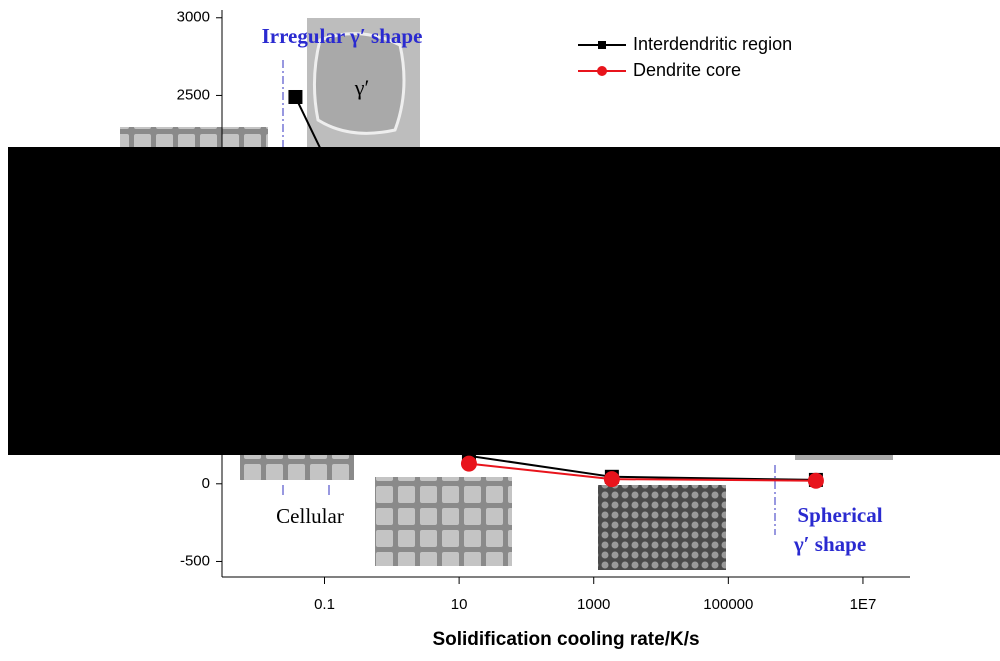 This screenshot has width=1000, height=661. What do you see at coordinates (193, 94) in the screenshot?
I see `y-tick-label: 2500` at bounding box center [193, 94].